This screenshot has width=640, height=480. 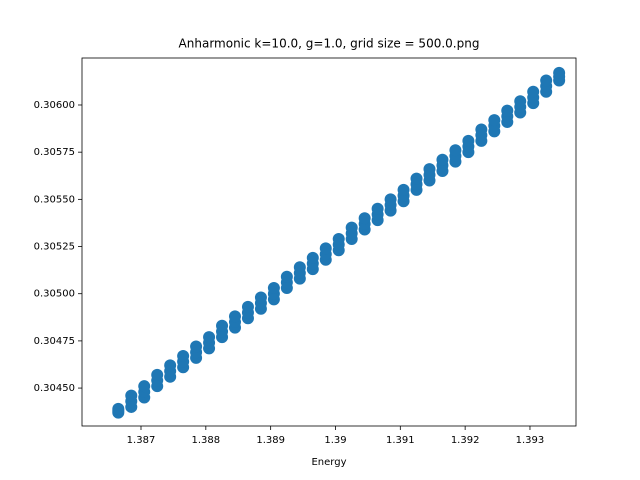 What do you see at coordinates (54, 294) in the screenshot?
I see `y-tick-label: 0.30500` at bounding box center [54, 294].